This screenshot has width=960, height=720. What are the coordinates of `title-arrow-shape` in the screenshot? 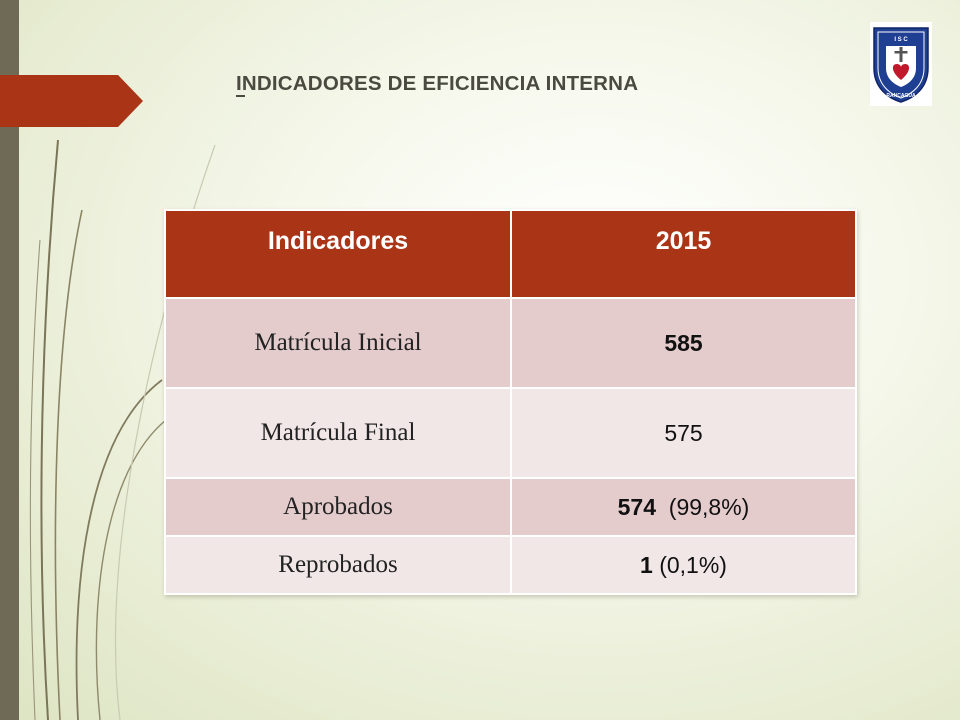 It's located at (71, 101).